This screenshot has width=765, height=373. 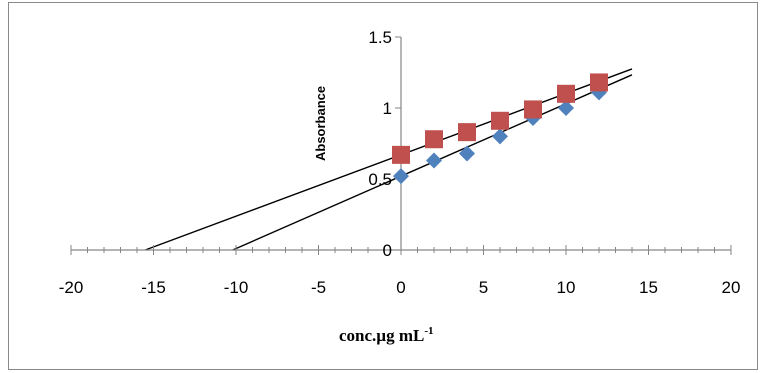 I want to click on x-axis-title-main: conc.µg mL, so click(x=381, y=335).